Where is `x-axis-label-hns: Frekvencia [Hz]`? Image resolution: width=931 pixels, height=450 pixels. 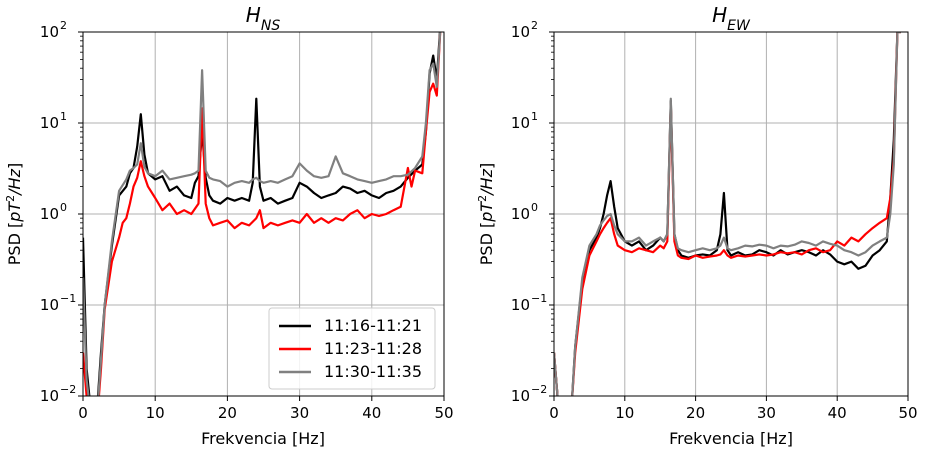
x-axis-label-hns: Frekvencia [Hz] is located at coordinates (263, 438).